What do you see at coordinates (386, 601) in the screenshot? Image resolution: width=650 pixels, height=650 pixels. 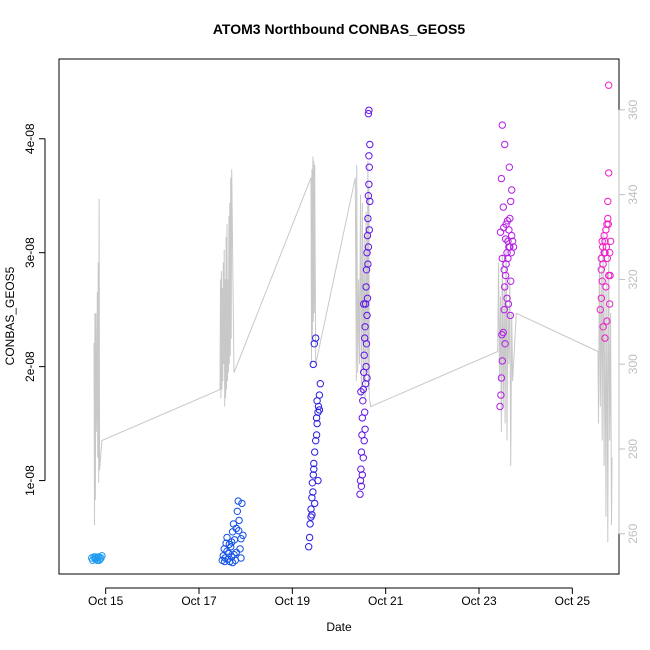 I see `x-tick-label: Oct 21` at bounding box center [386, 601].